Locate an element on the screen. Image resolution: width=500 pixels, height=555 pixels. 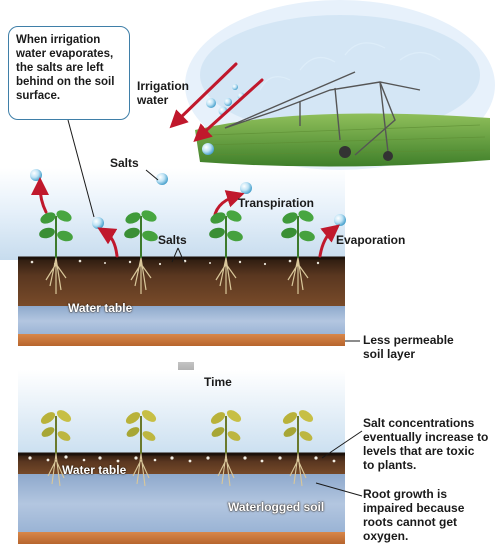
time-label: Time is located at coordinates (218, 382).